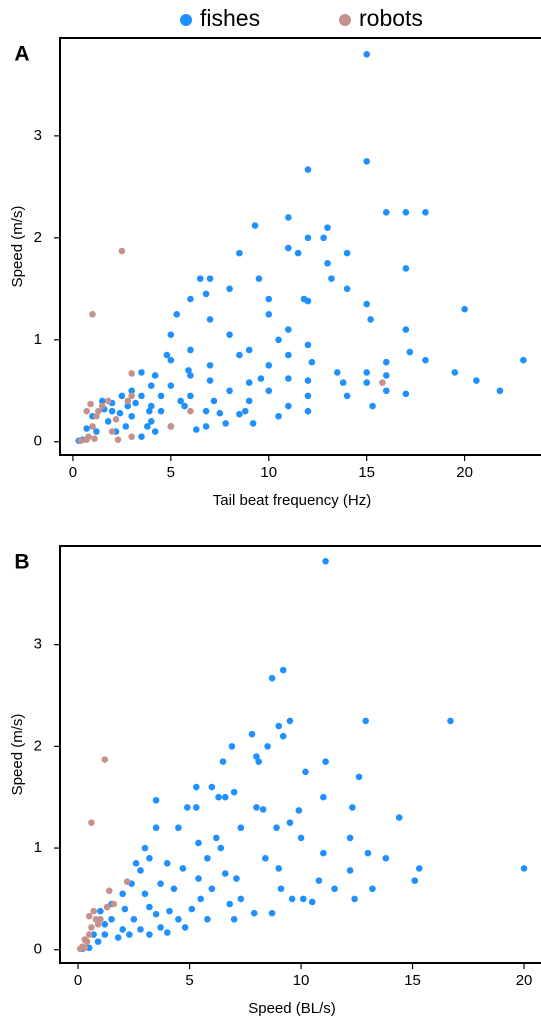 This screenshot has width=541, height=1018. Describe the element at coordinates (189, 980) in the screenshot. I see `x-tick-label: 5` at that location.